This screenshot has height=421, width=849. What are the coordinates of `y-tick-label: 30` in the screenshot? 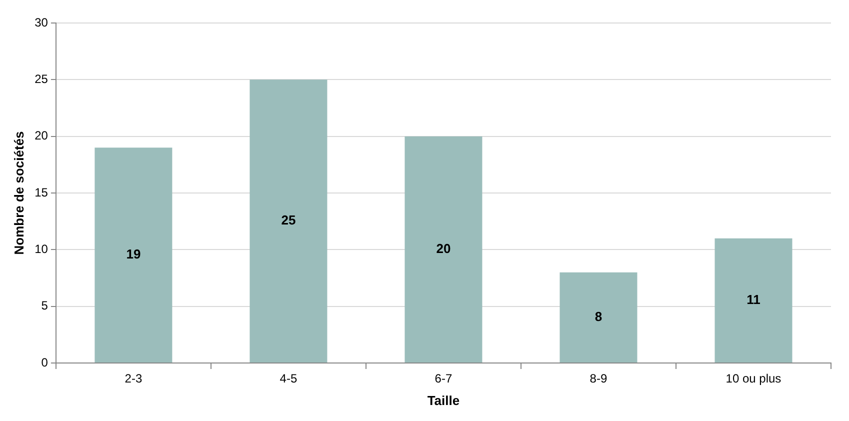 It's located at (41, 22).